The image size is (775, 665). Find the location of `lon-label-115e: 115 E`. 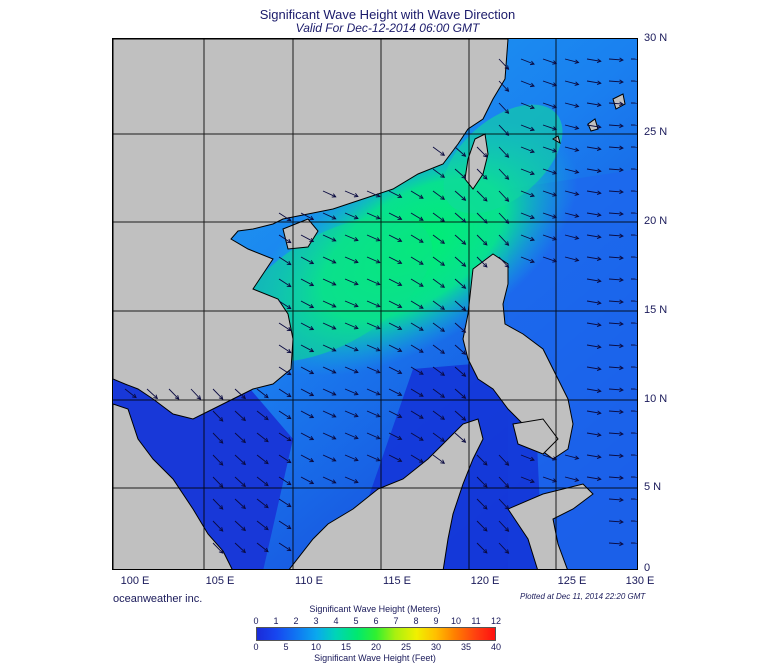

lon-label-115e: 115 E is located at coordinates (397, 581).